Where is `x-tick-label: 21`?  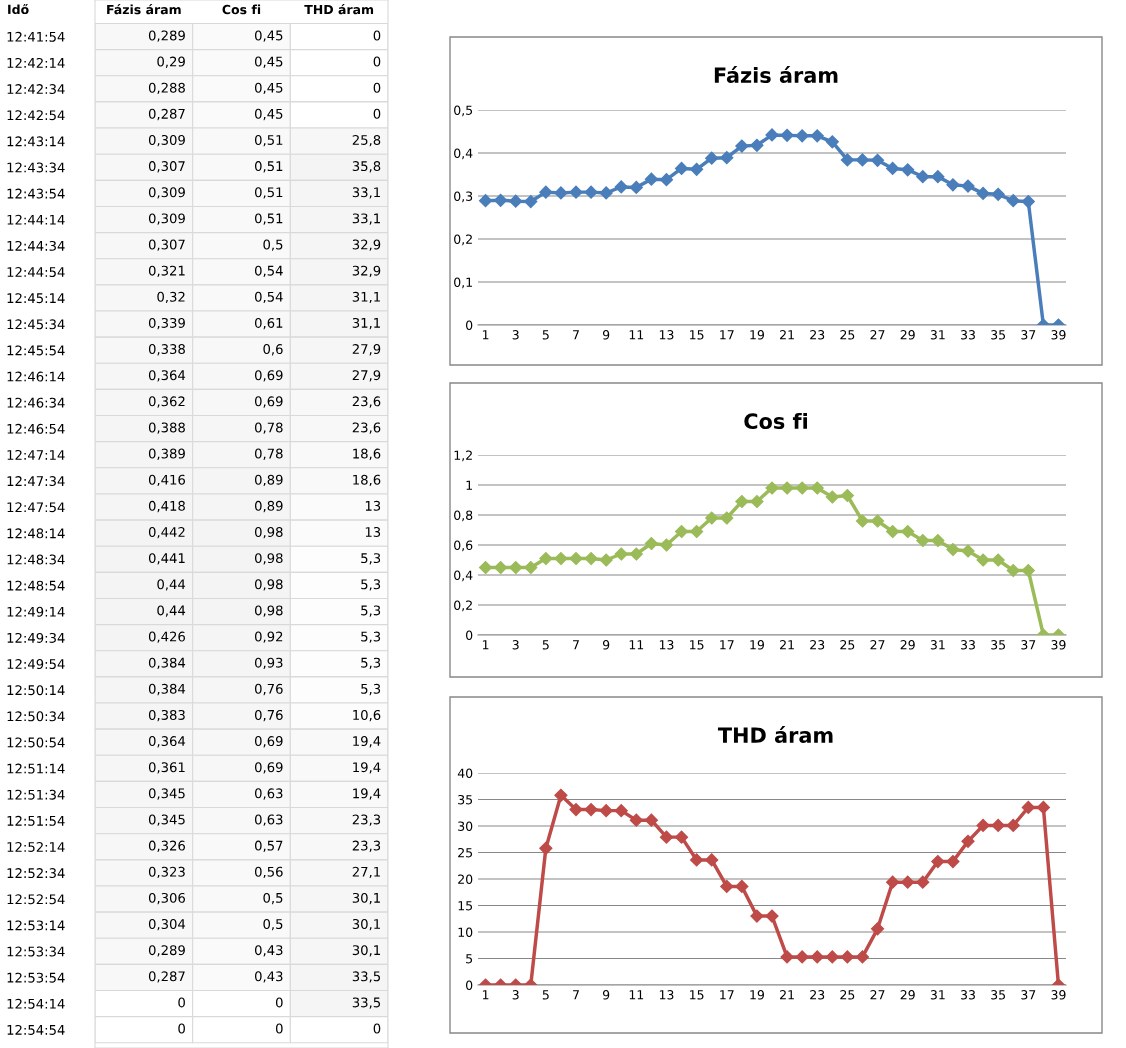
x-tick-label: 21 is located at coordinates (787, 645).